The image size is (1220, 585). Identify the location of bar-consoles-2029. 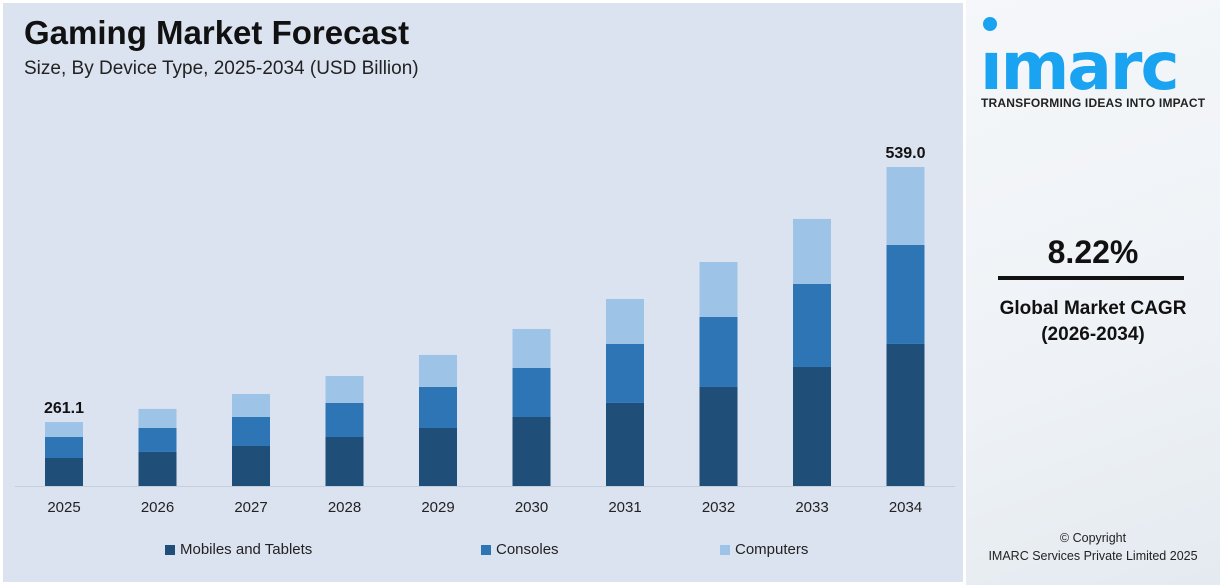
(438, 407).